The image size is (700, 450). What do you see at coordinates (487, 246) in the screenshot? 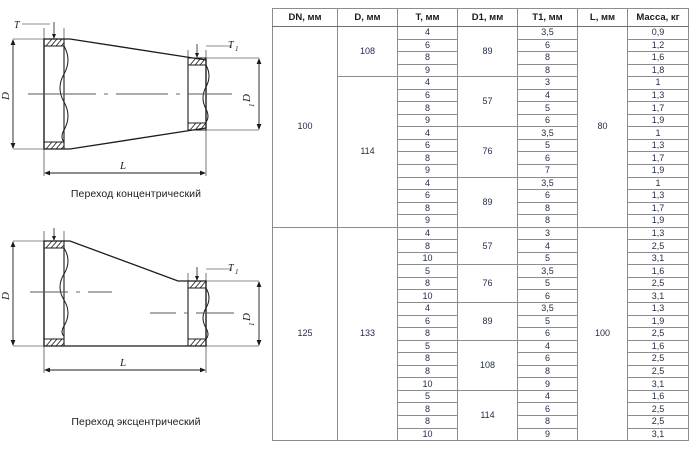
I see `cell-d1: 57` at bounding box center [487, 246].